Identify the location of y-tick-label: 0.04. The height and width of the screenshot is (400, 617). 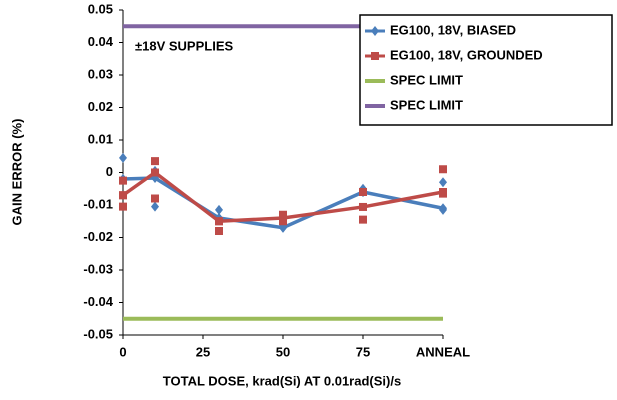
(101, 41).